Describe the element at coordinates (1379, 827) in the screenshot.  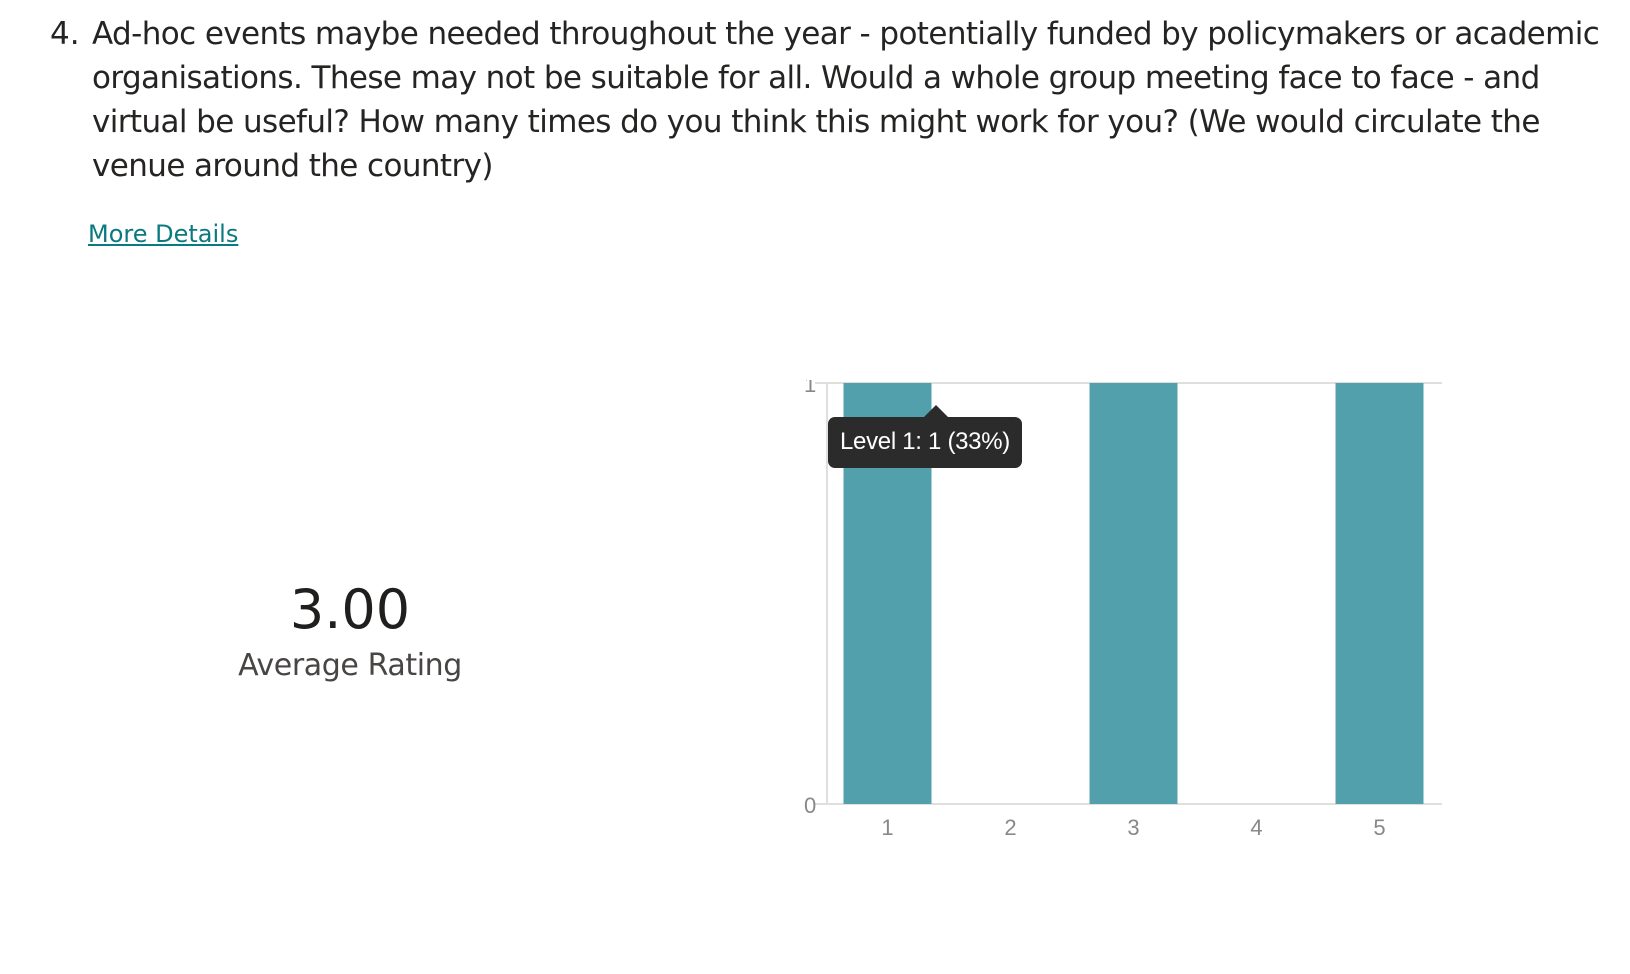
I see `x-tick-label: 5` at that location.